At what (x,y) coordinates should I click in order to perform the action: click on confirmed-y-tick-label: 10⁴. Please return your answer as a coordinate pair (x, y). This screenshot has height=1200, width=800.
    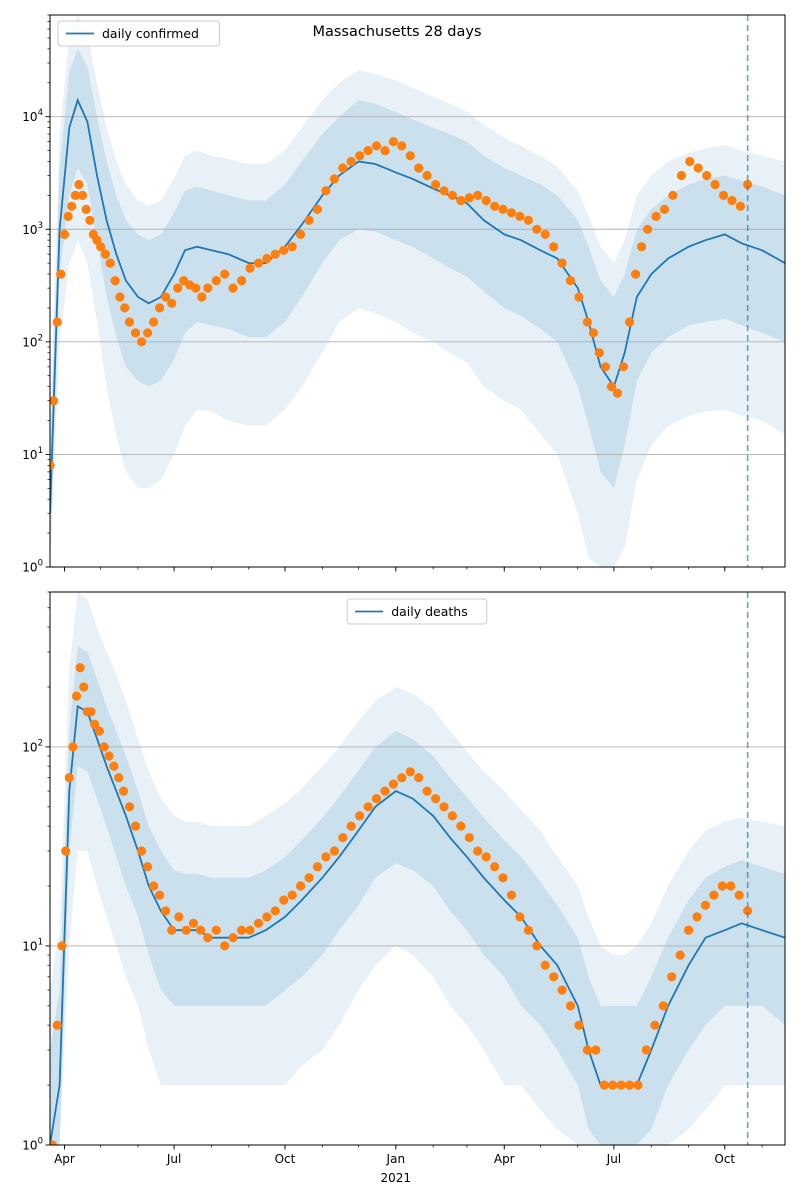
    Looking at the image, I should click on (32, 116).